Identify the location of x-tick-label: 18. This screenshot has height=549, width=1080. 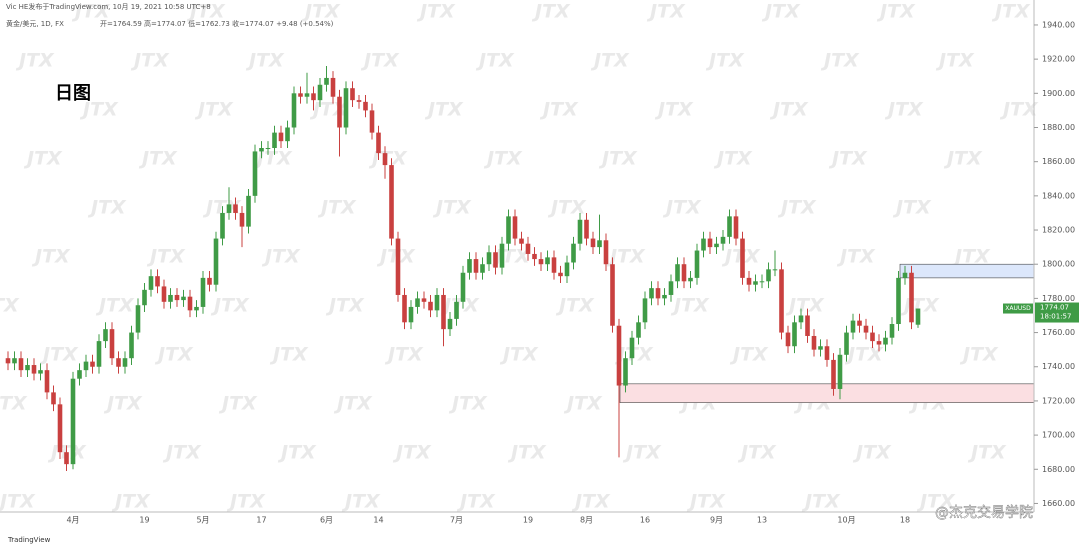
(905, 520).